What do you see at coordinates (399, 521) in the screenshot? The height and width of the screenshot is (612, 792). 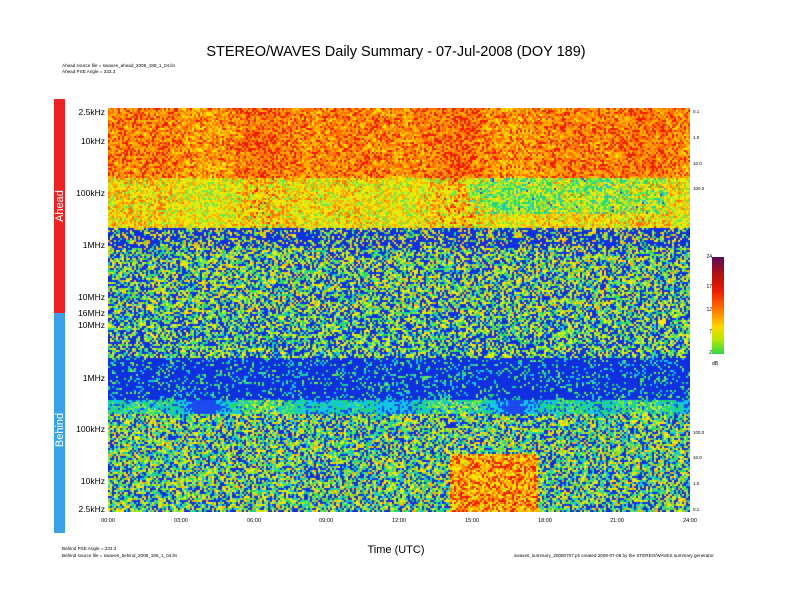 I see `x-tick-label: 12:00` at bounding box center [399, 521].